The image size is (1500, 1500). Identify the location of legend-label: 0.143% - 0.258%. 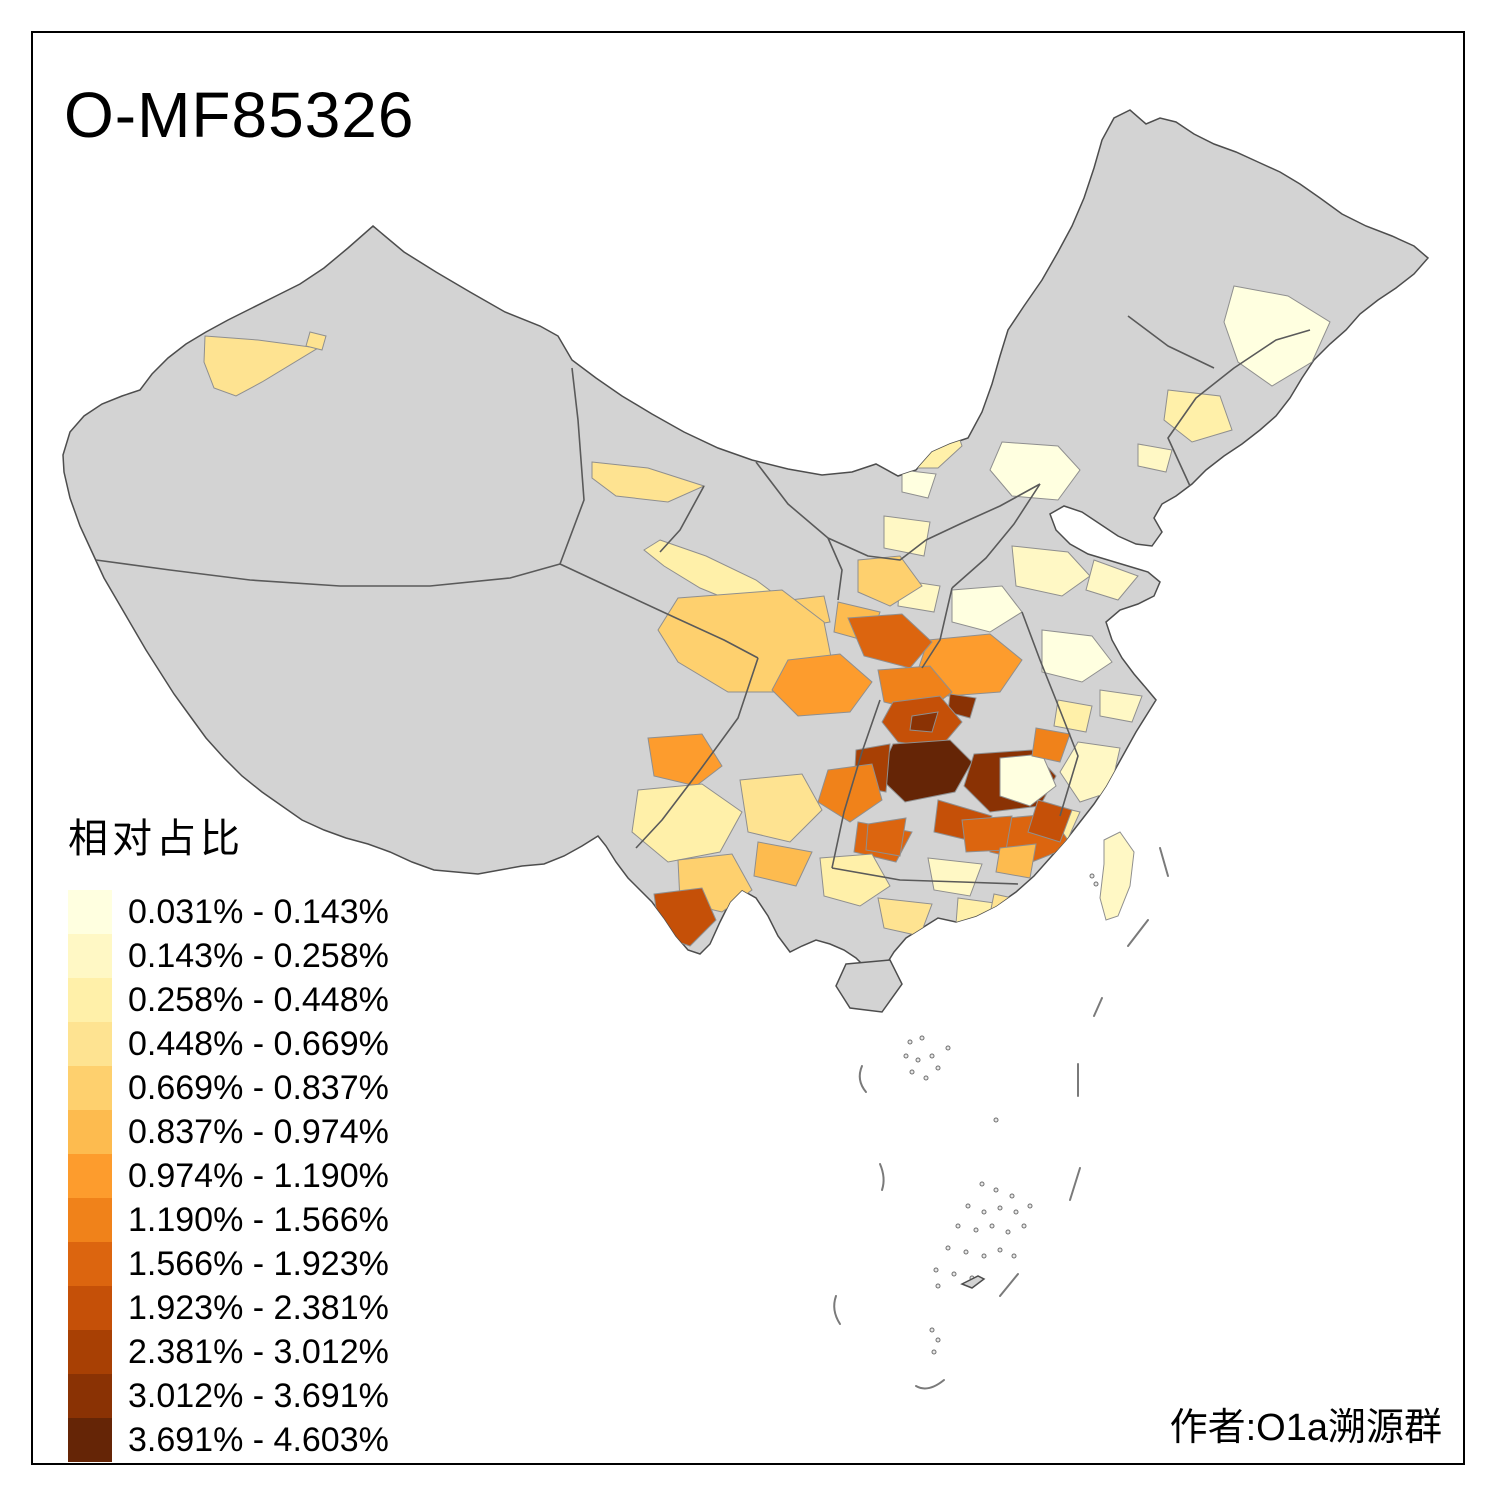
(258, 955).